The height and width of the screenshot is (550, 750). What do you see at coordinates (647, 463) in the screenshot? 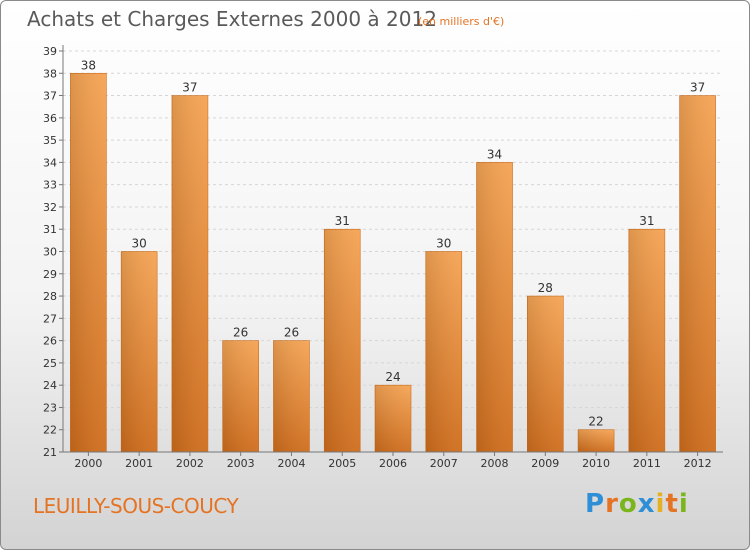
I see `x-tick-label: 2011` at bounding box center [647, 463].